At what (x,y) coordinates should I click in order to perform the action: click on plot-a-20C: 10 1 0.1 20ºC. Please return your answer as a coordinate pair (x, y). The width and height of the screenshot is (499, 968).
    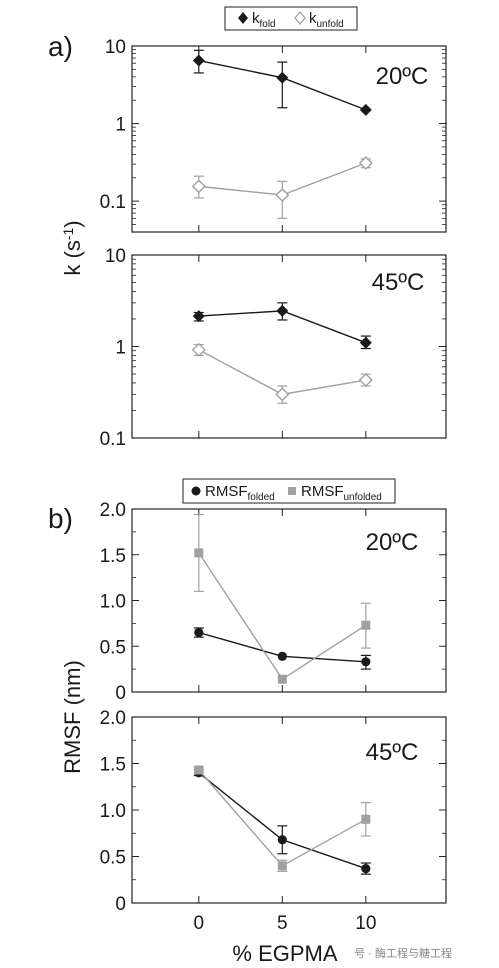
    Looking at the image, I should click on (273, 135).